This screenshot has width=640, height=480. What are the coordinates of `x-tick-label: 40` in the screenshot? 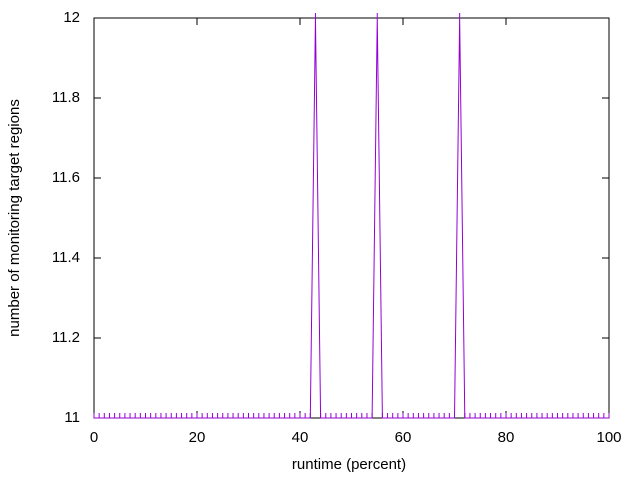 It's located at (300, 437).